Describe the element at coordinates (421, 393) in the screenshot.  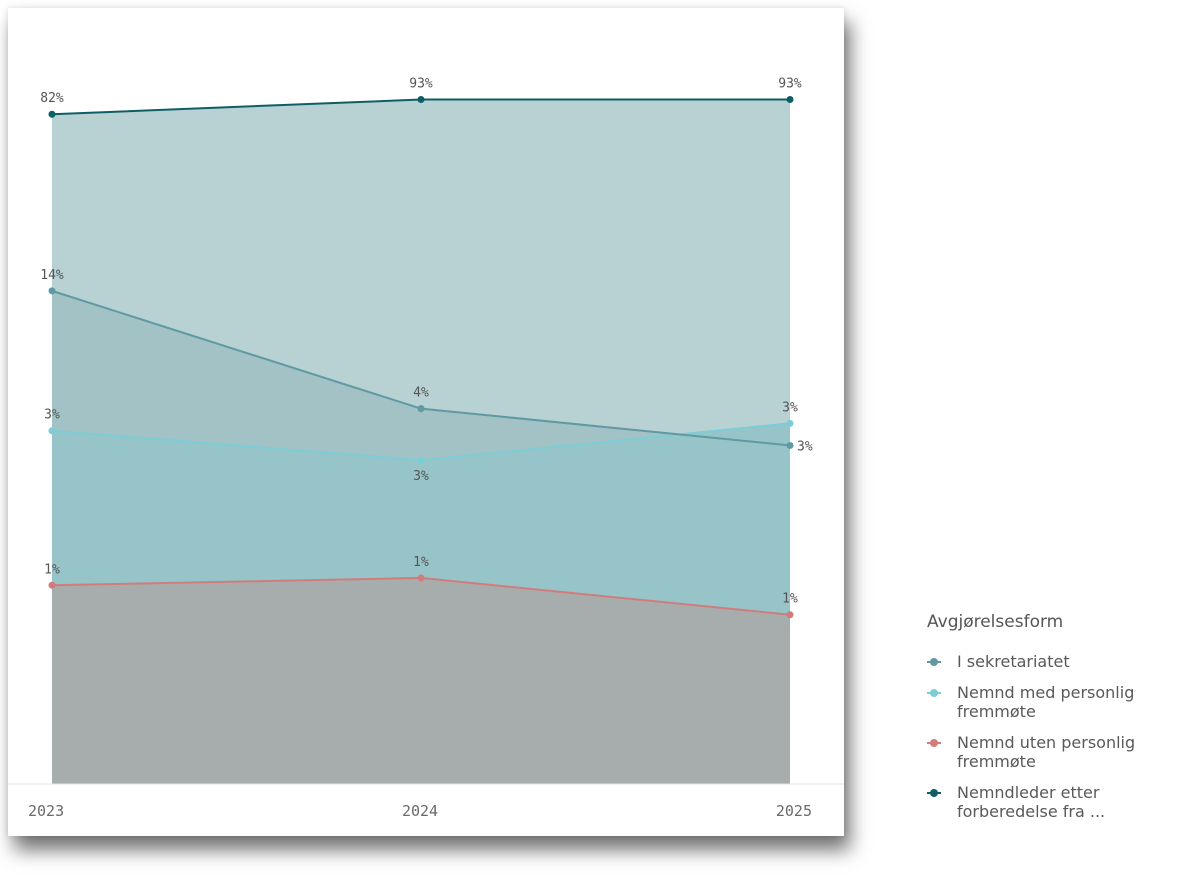
I see `data-label-2-1: 4%` at that location.